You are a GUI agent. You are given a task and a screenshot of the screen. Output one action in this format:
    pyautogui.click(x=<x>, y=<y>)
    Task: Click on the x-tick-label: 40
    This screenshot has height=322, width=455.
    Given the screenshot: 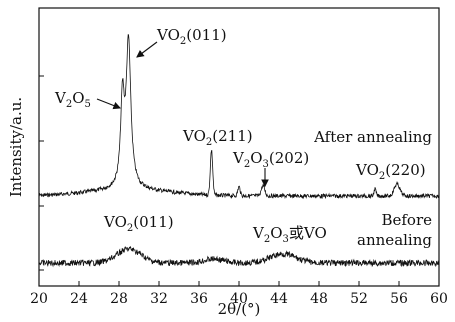 What is the action you would take?
    pyautogui.click(x=239, y=299)
    